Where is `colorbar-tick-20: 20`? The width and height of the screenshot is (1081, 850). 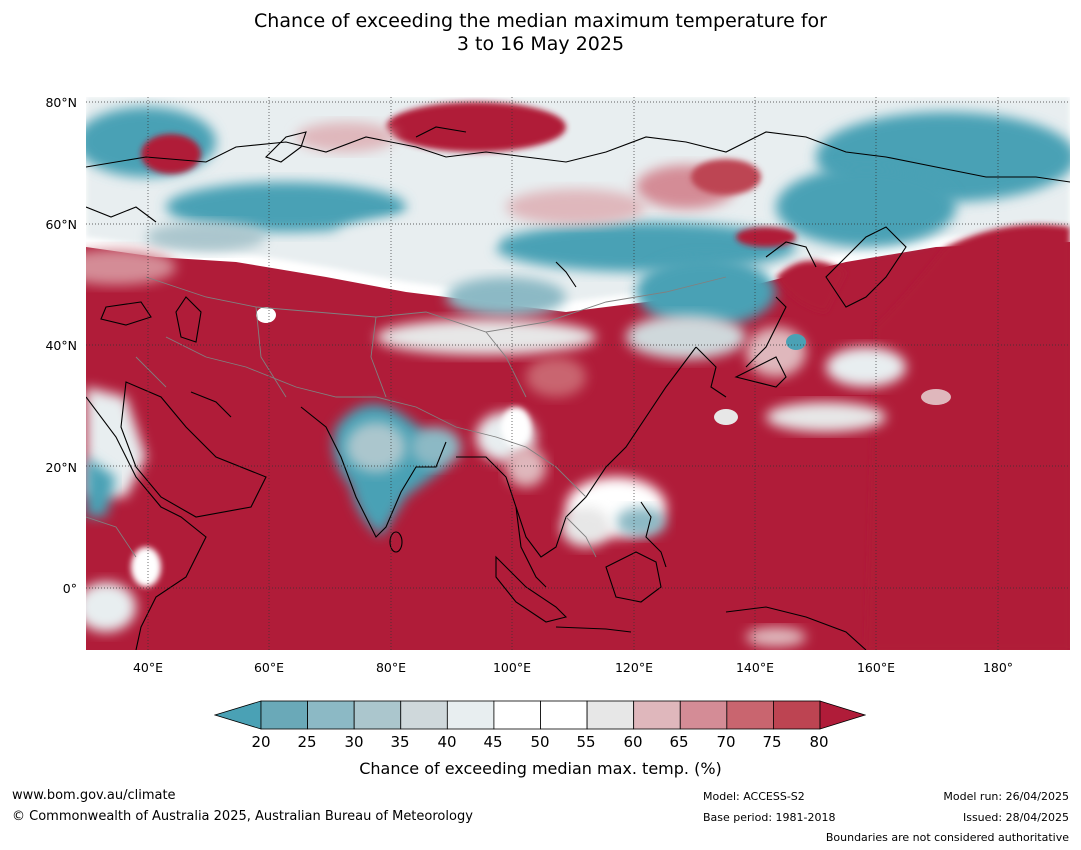 colorbar-tick-20: 20 is located at coordinates (261, 742).